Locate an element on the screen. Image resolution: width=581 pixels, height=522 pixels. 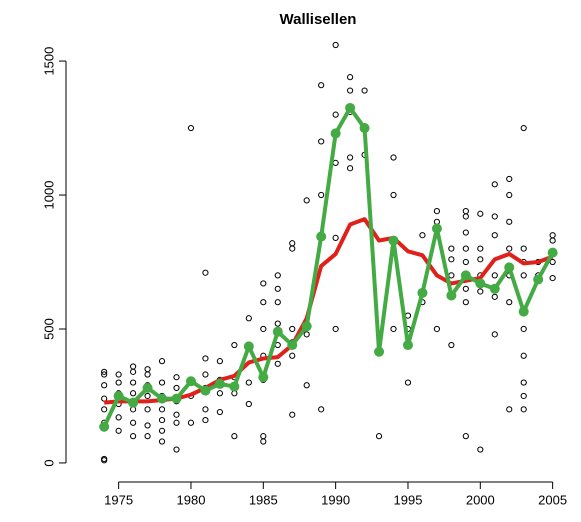
y-tick-label: 1500 is located at coordinates (48, 61).